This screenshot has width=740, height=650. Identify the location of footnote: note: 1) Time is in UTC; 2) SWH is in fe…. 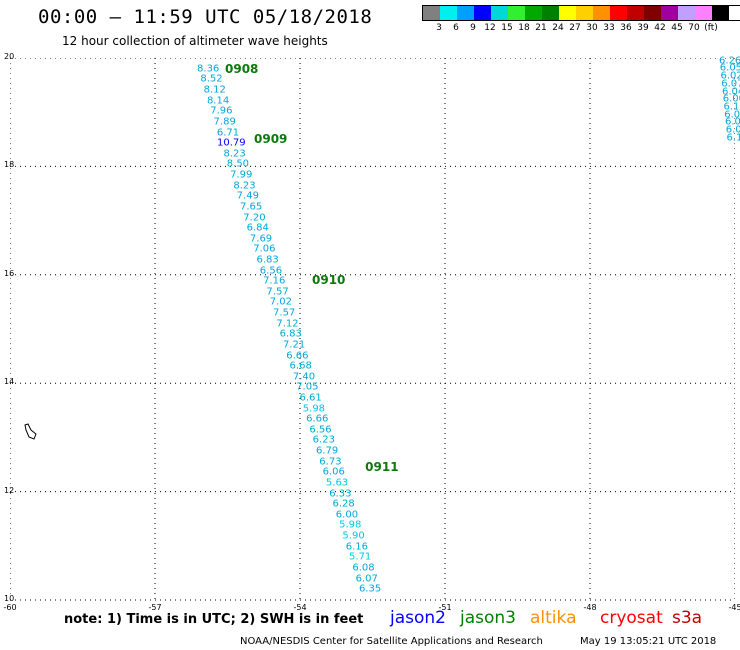
(214, 619).